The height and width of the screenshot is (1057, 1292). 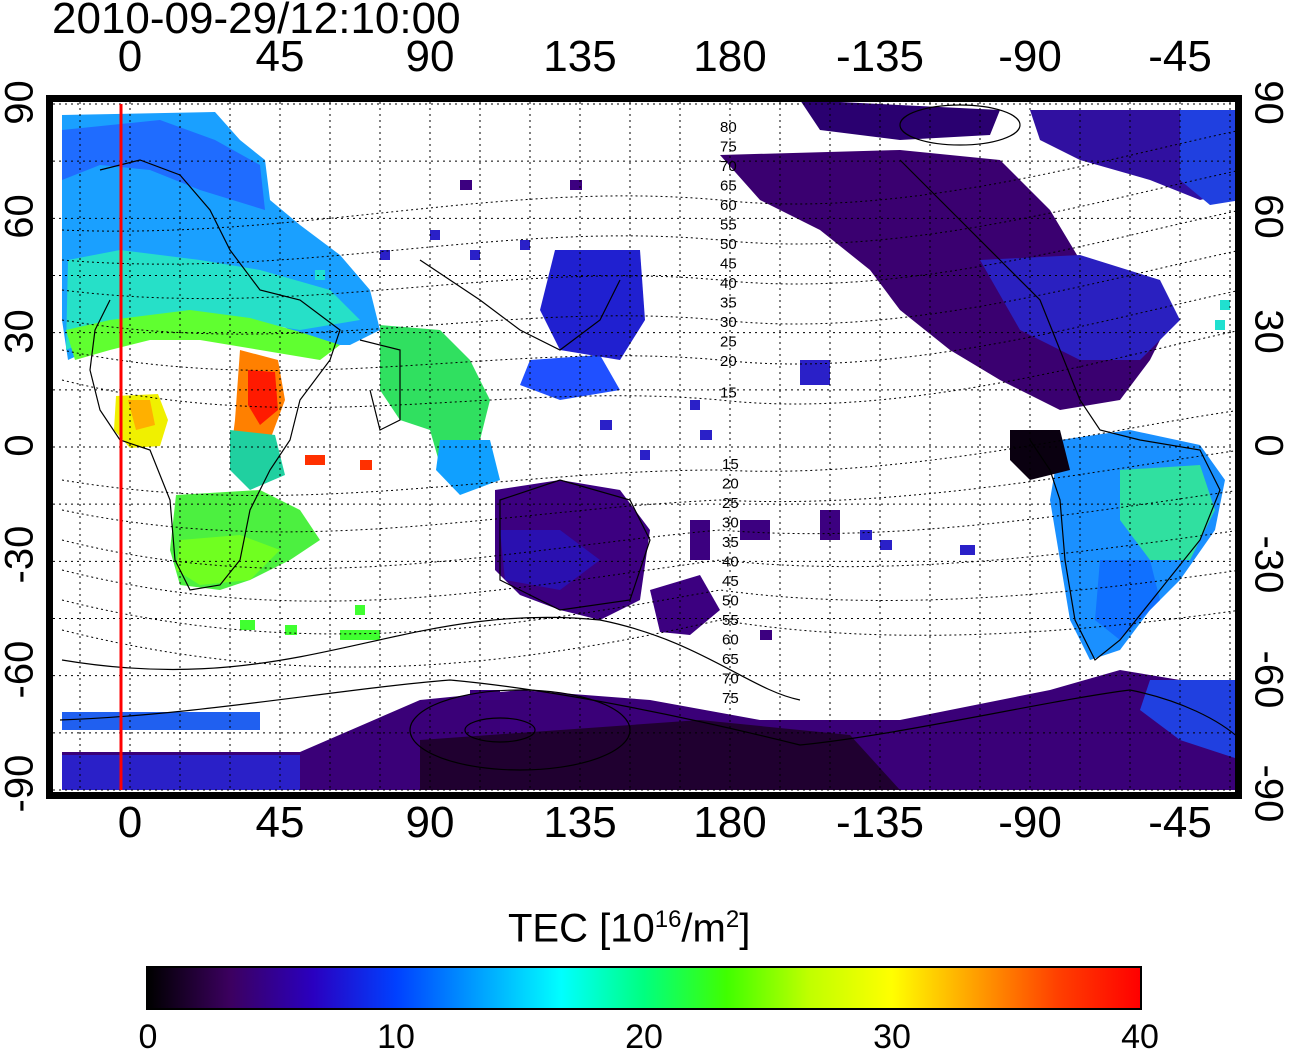 I want to click on colorbar-tick-label: 0, so click(x=148, y=1037).